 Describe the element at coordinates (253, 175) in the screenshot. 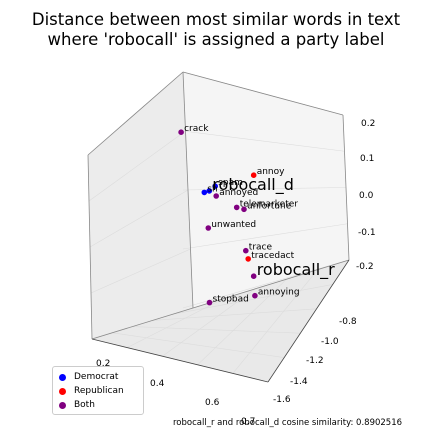

I see `point-annoy` at that location.